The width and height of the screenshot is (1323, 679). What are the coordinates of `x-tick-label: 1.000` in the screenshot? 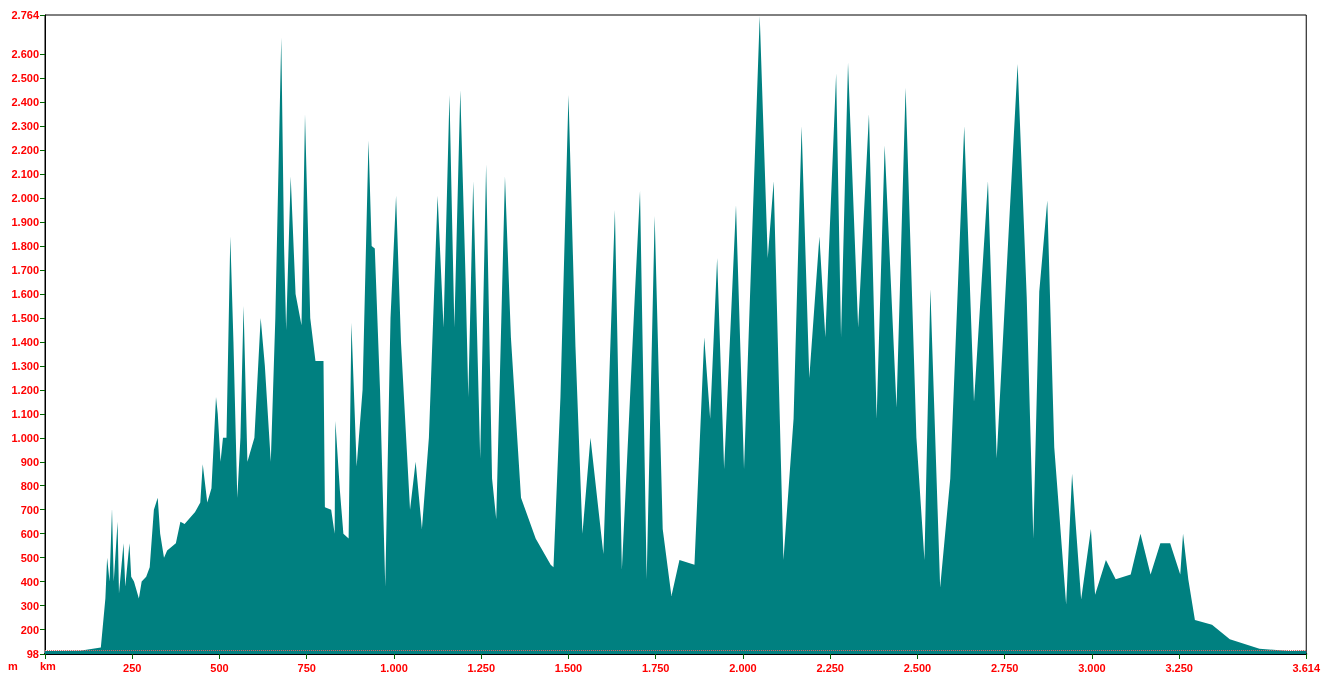 It's located at (394, 667).